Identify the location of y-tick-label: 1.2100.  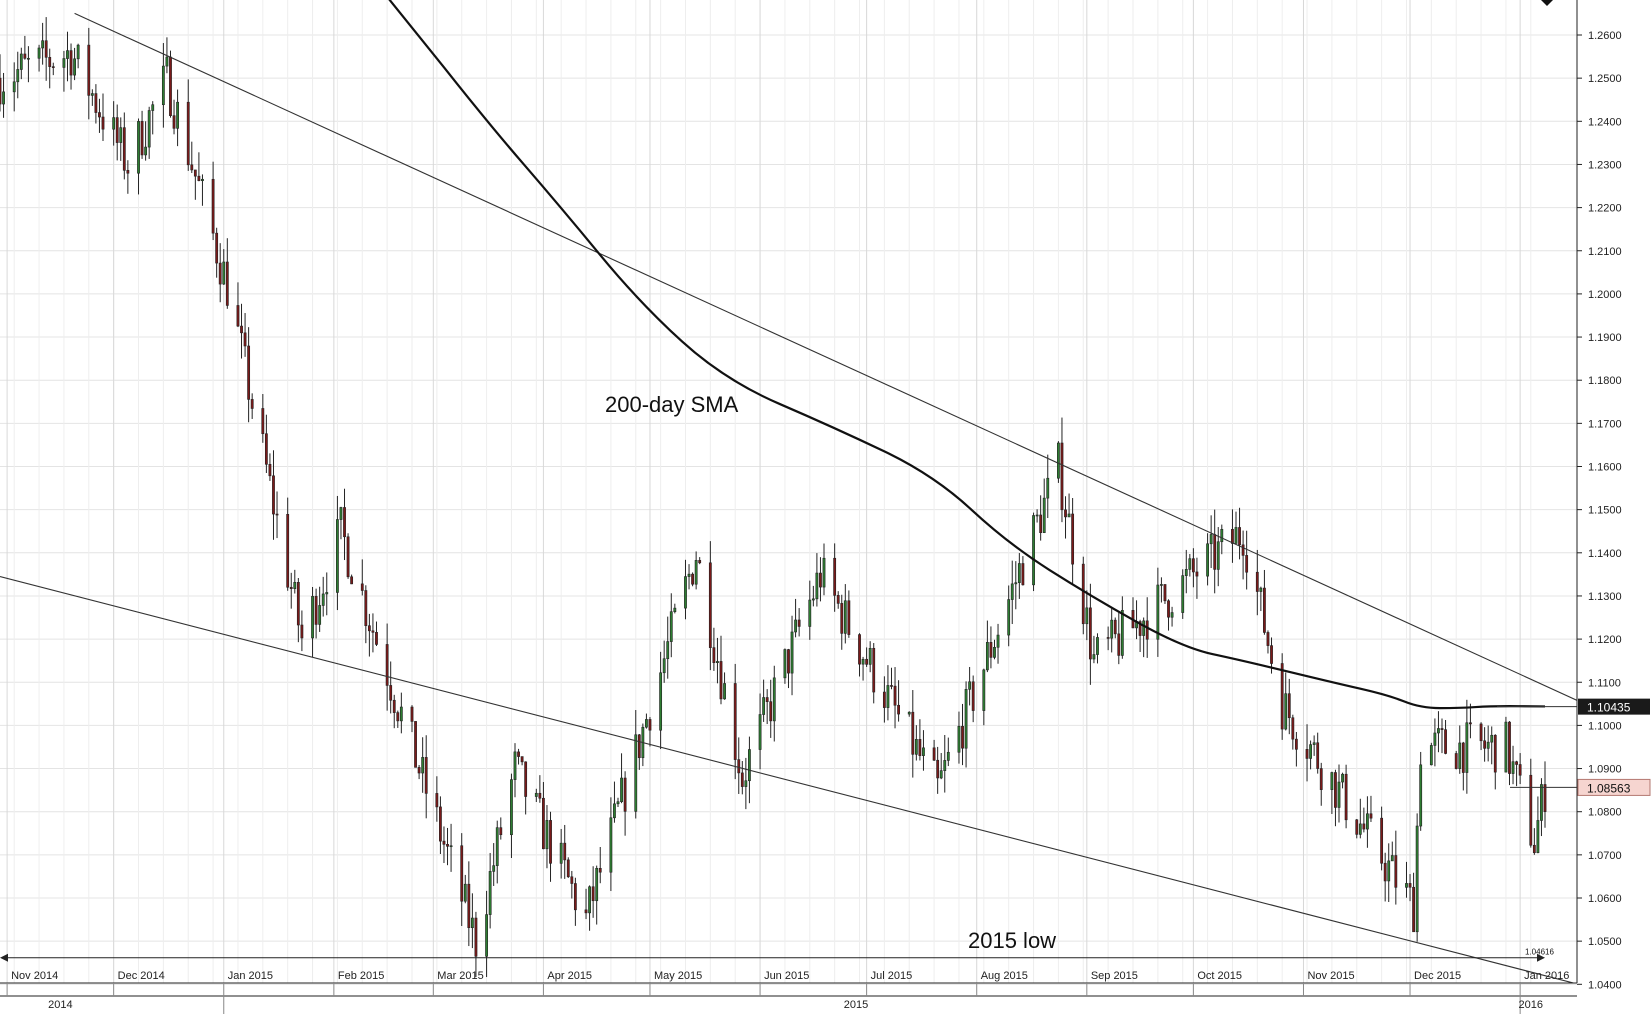
(1605, 252).